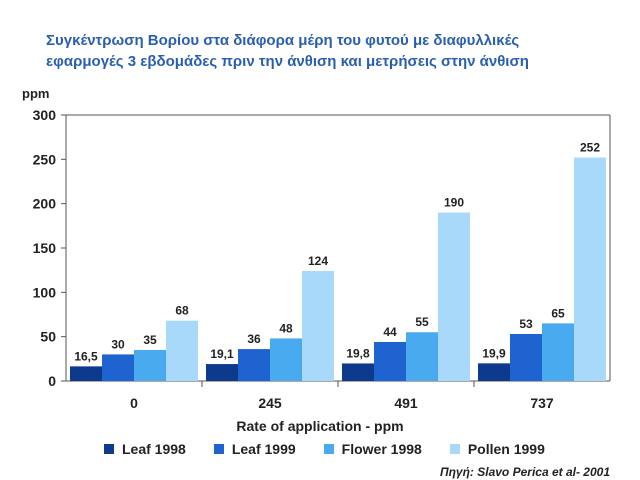  Describe the element at coordinates (558, 313) in the screenshot. I see `data-label: 65` at that location.